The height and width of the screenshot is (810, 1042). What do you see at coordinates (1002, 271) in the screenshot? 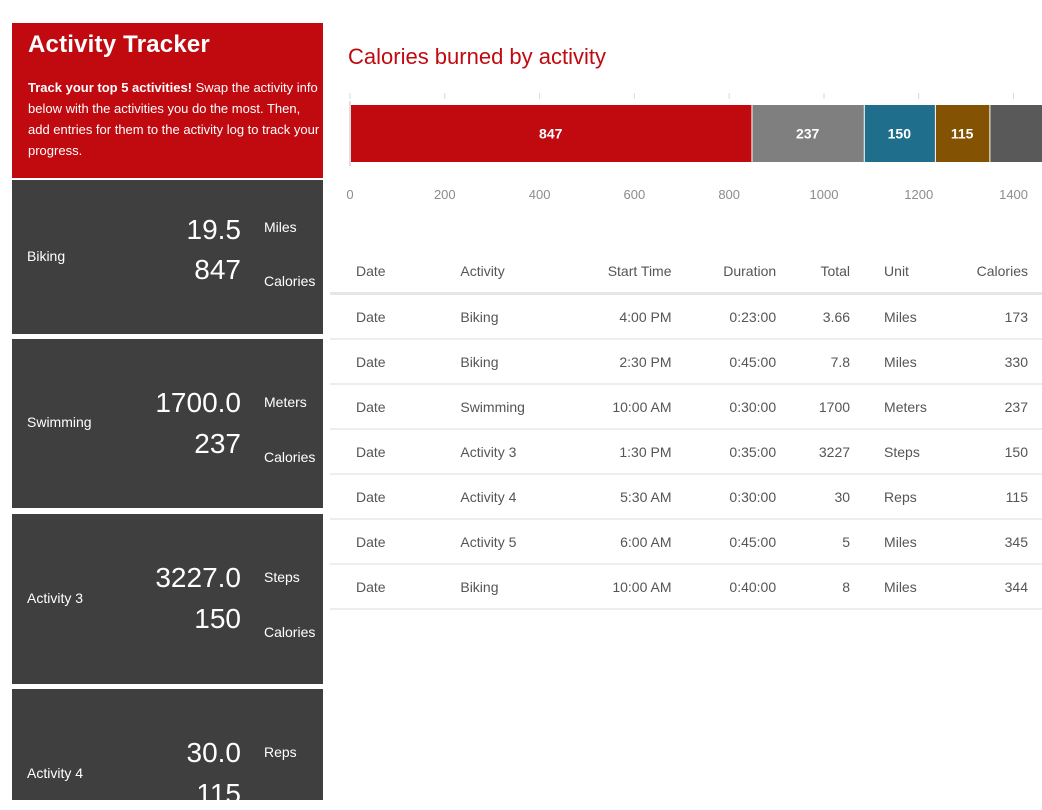
I see `col-header-calories: Calories` at bounding box center [1002, 271].